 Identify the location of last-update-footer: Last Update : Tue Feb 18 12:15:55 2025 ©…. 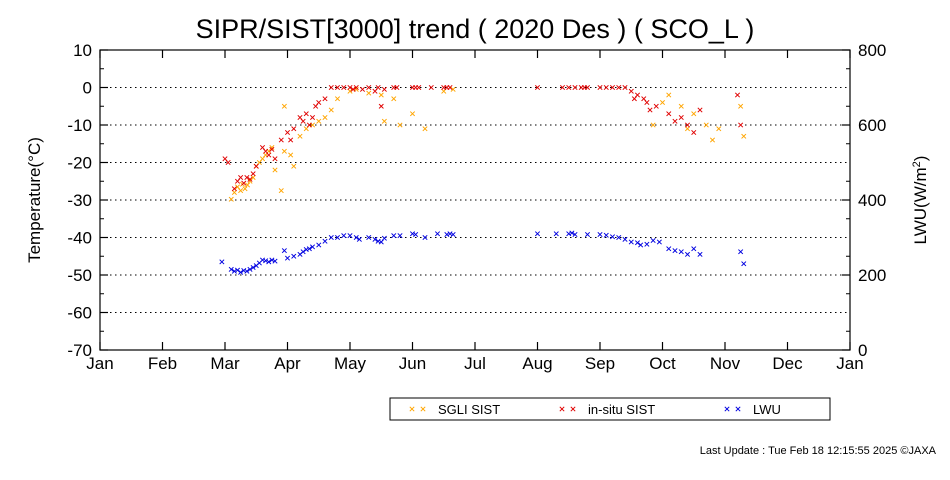
(817, 451).